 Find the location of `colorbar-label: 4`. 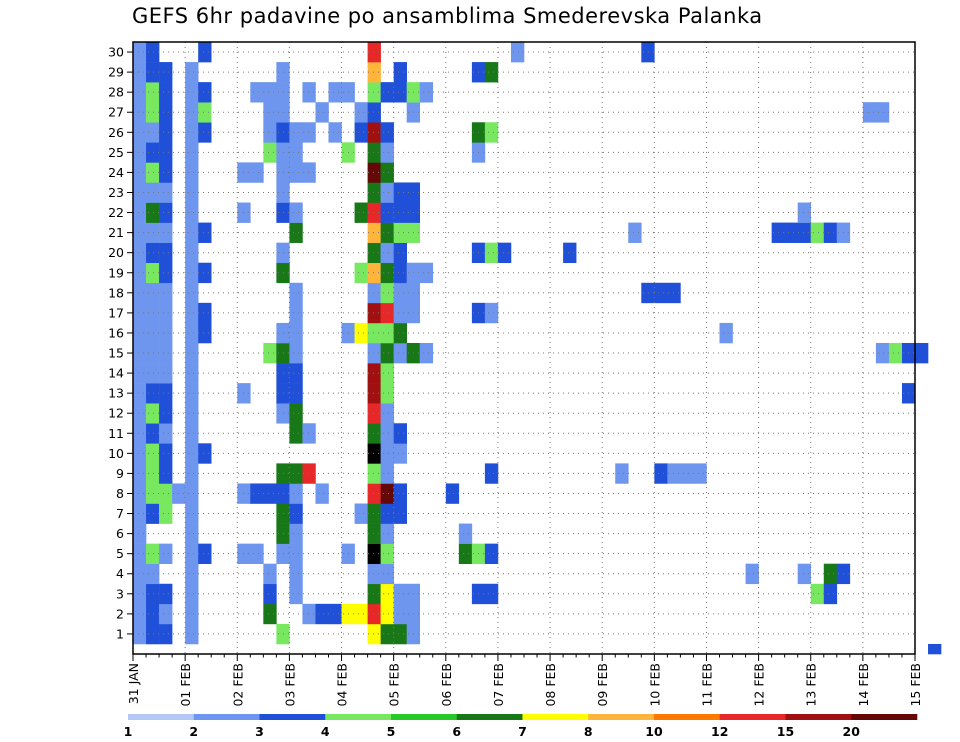

colorbar-label: 4 is located at coordinates (325, 731).